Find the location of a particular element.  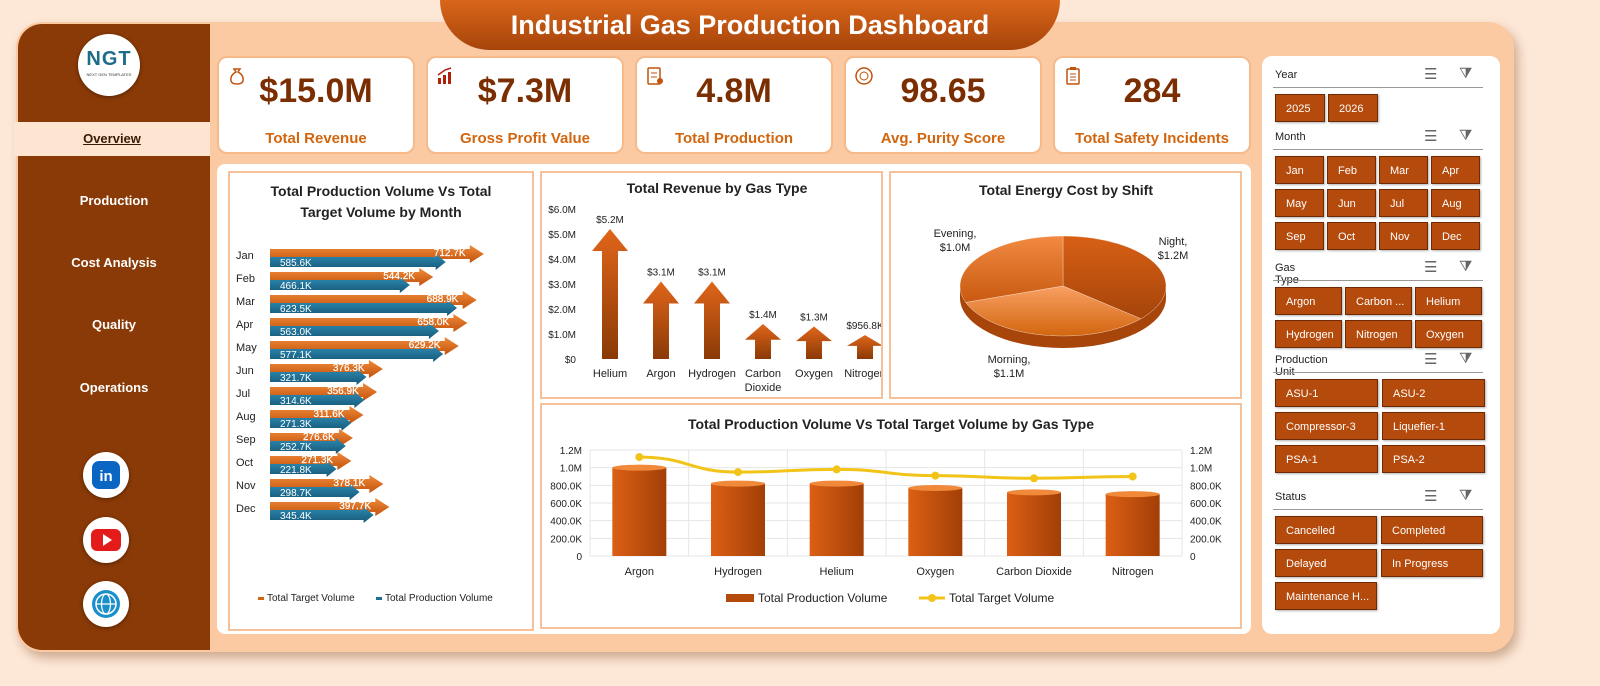

y-tick-label: 800.0K is located at coordinates (566, 486).